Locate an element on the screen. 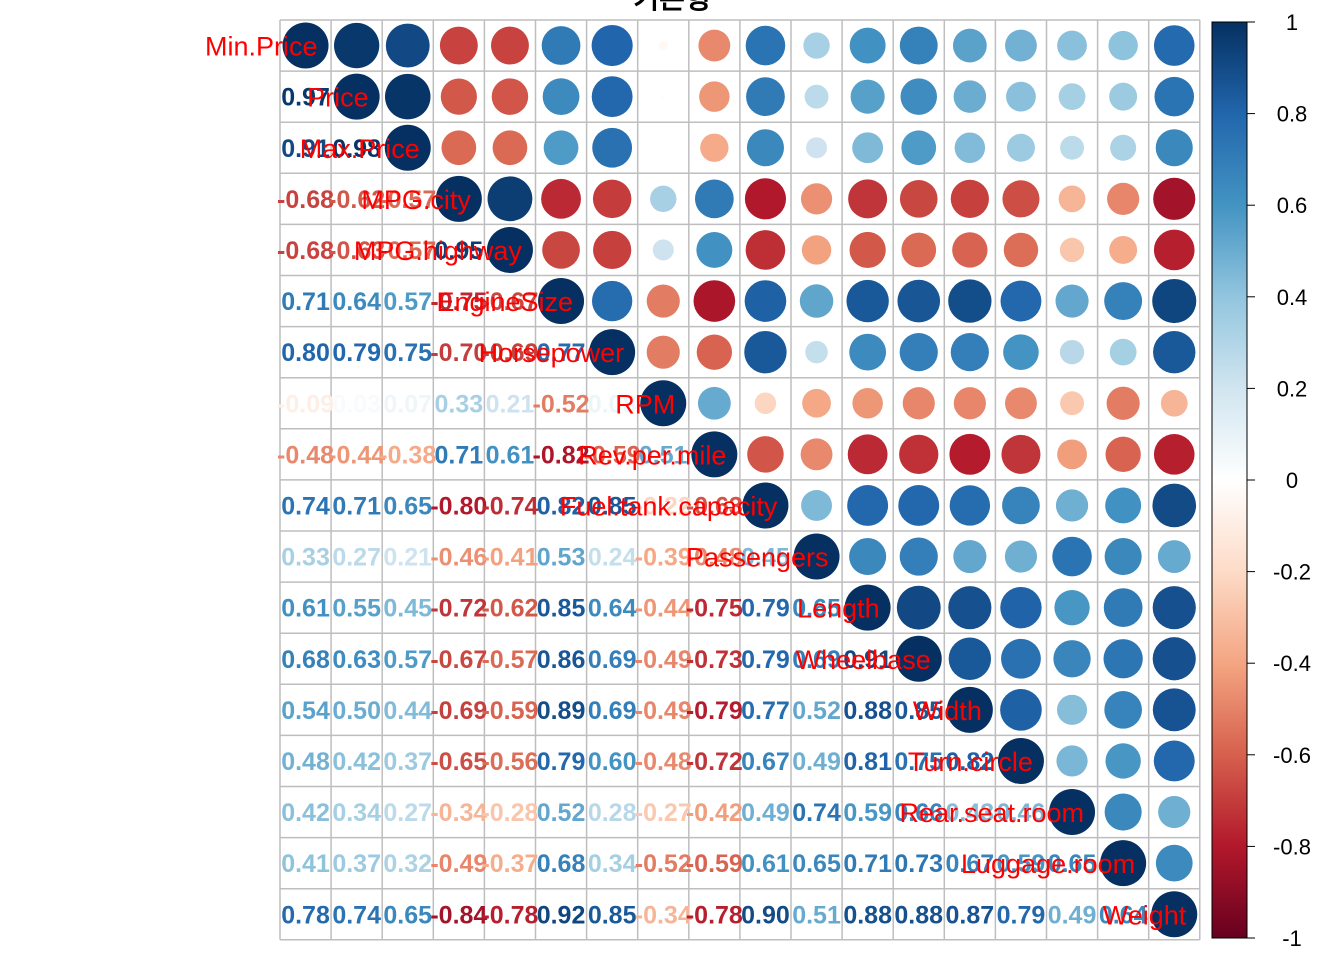  corr-value: -0.75 is located at coordinates (458, 302).